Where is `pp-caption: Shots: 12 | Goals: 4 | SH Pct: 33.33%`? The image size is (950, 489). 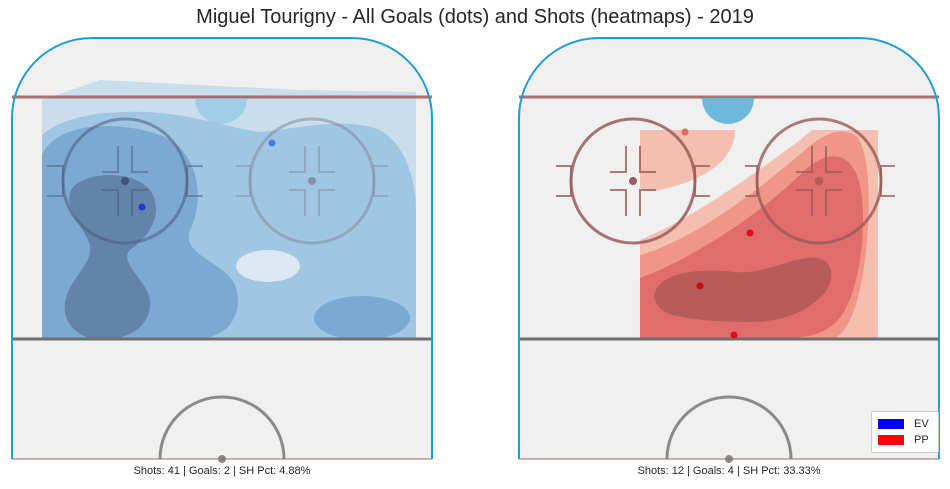 pp-caption: Shots: 12 | Goals: 4 | SH Pct: 33.33% is located at coordinates (729, 471).